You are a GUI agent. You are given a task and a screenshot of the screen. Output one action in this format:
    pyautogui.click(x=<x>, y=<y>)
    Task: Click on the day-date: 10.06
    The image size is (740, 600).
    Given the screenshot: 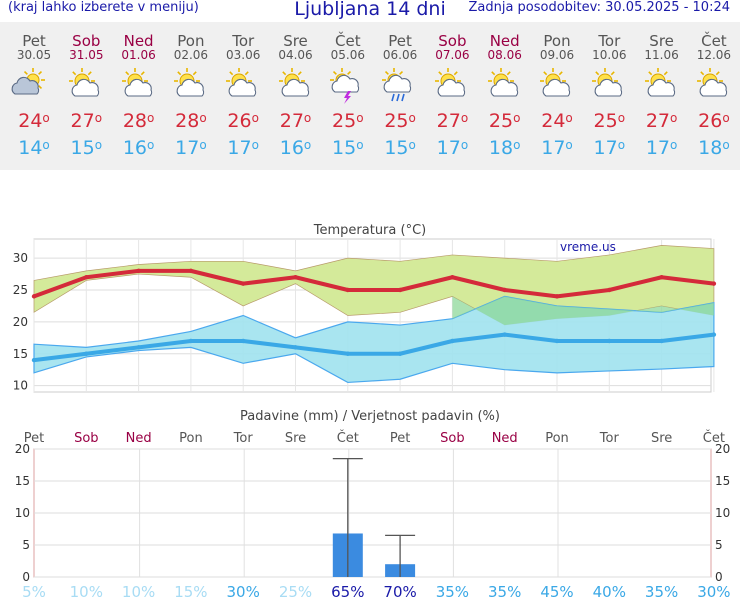 What is the action you would take?
    pyautogui.click(x=609, y=55)
    